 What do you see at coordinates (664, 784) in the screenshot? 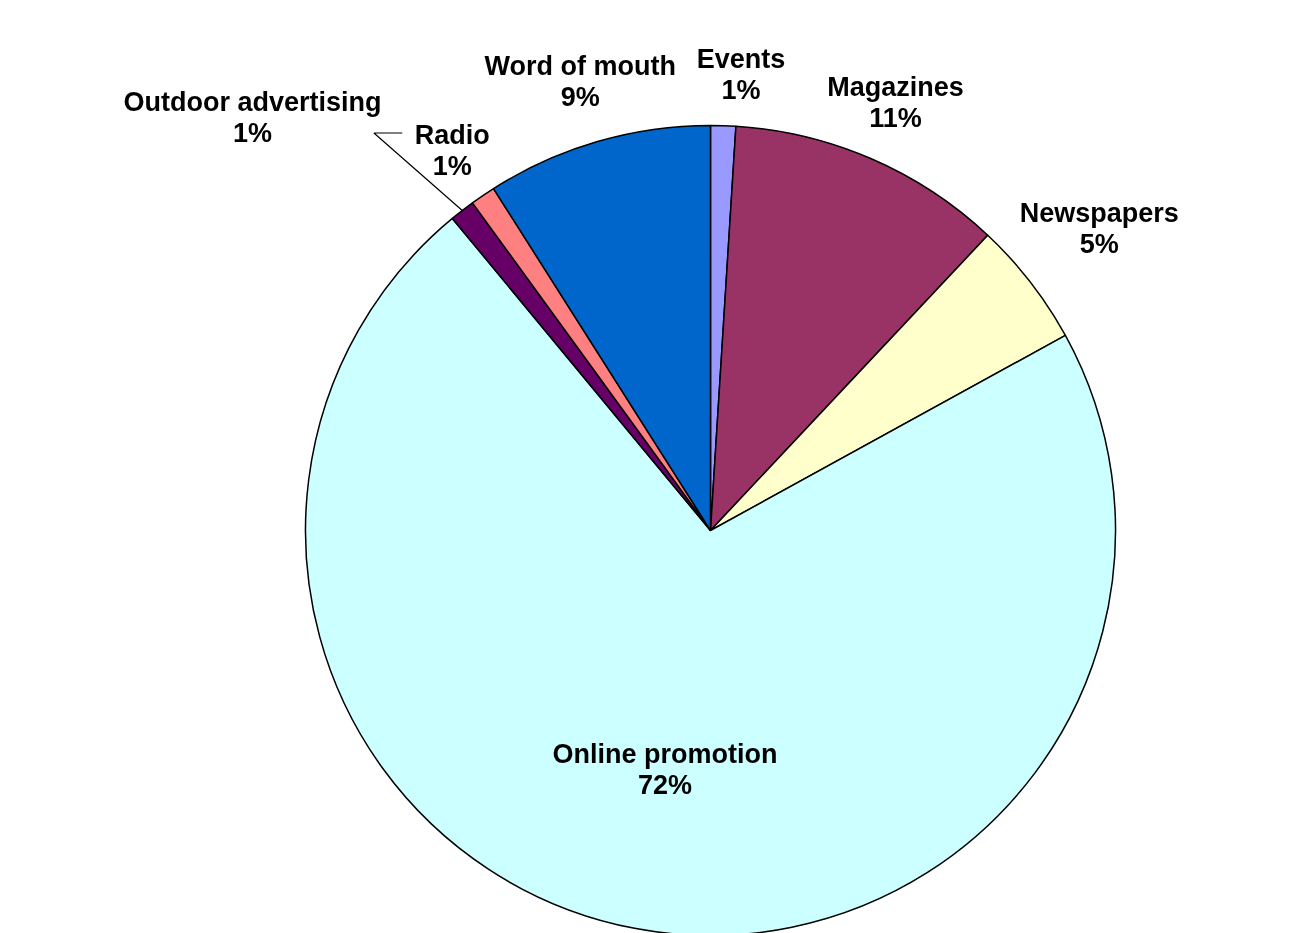
I see `data-label: 72%` at bounding box center [664, 784].